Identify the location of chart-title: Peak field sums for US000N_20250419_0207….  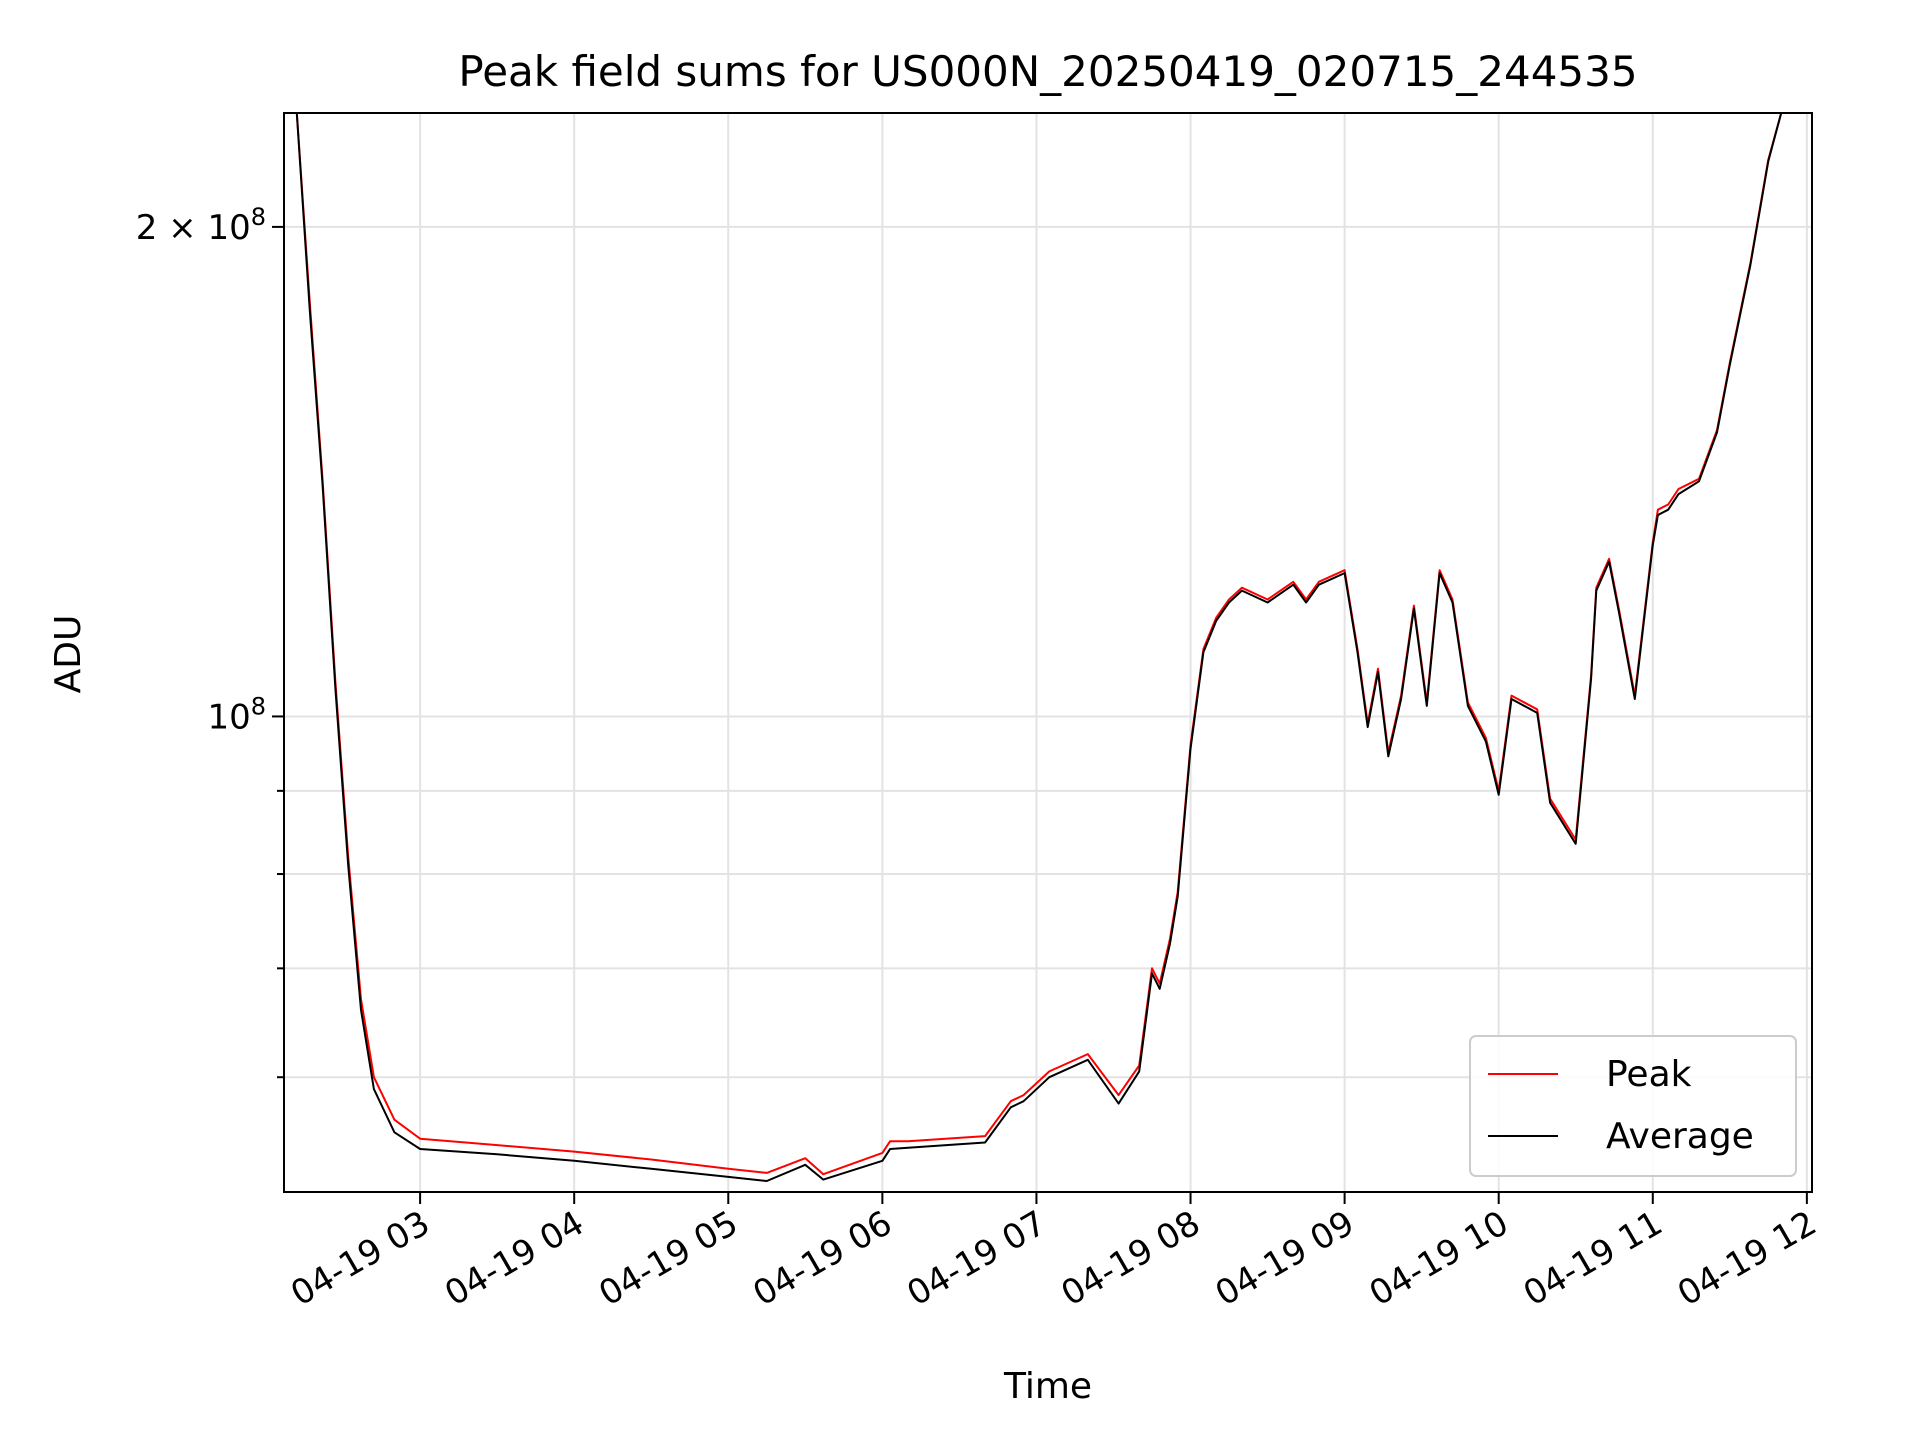
(1047, 71).